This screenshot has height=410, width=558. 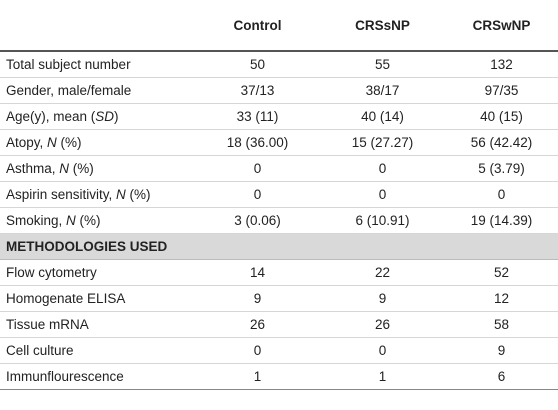 I want to click on section-row: METHODOLOGIES USED, so click(x=279, y=246).